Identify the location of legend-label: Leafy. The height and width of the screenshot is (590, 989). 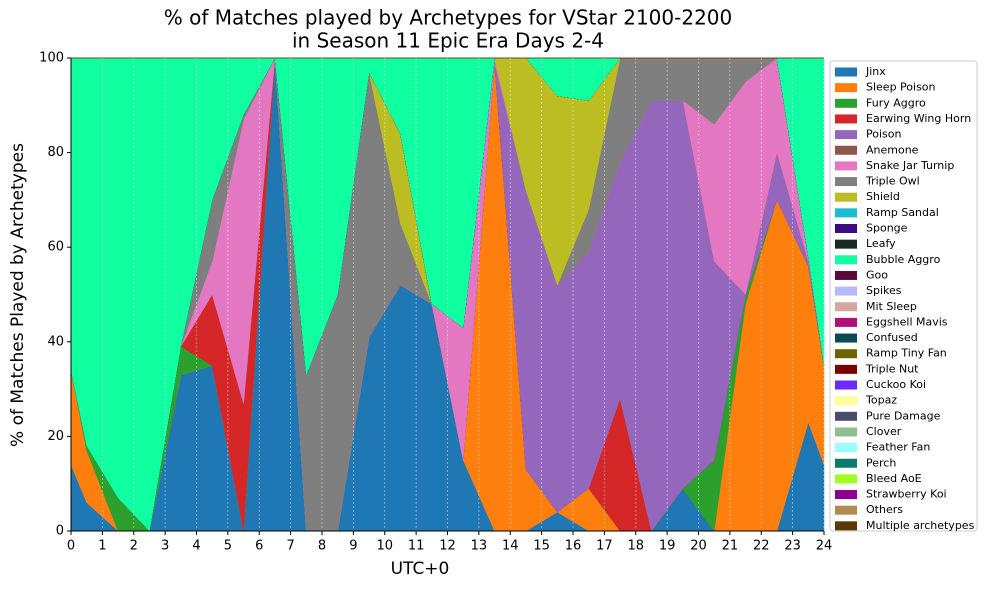
(881, 243).